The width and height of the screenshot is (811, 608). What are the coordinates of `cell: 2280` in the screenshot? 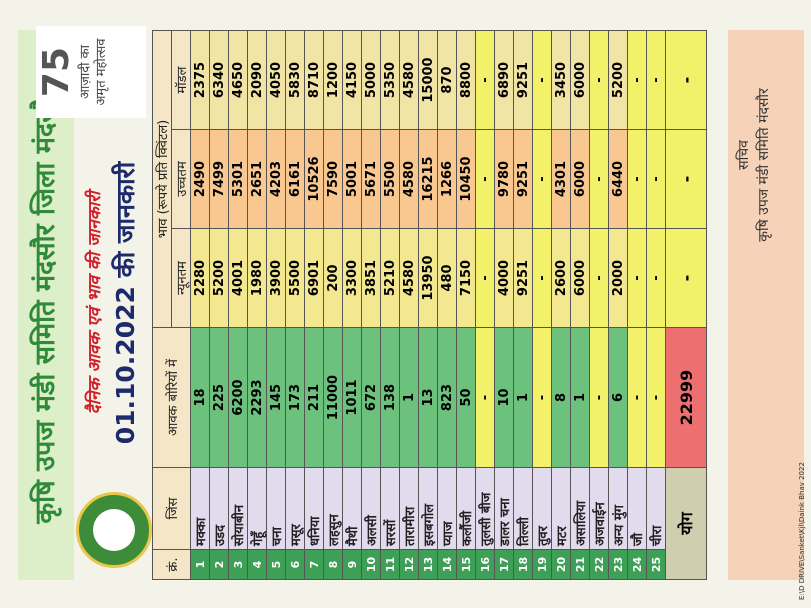 It's located at (200, 278).